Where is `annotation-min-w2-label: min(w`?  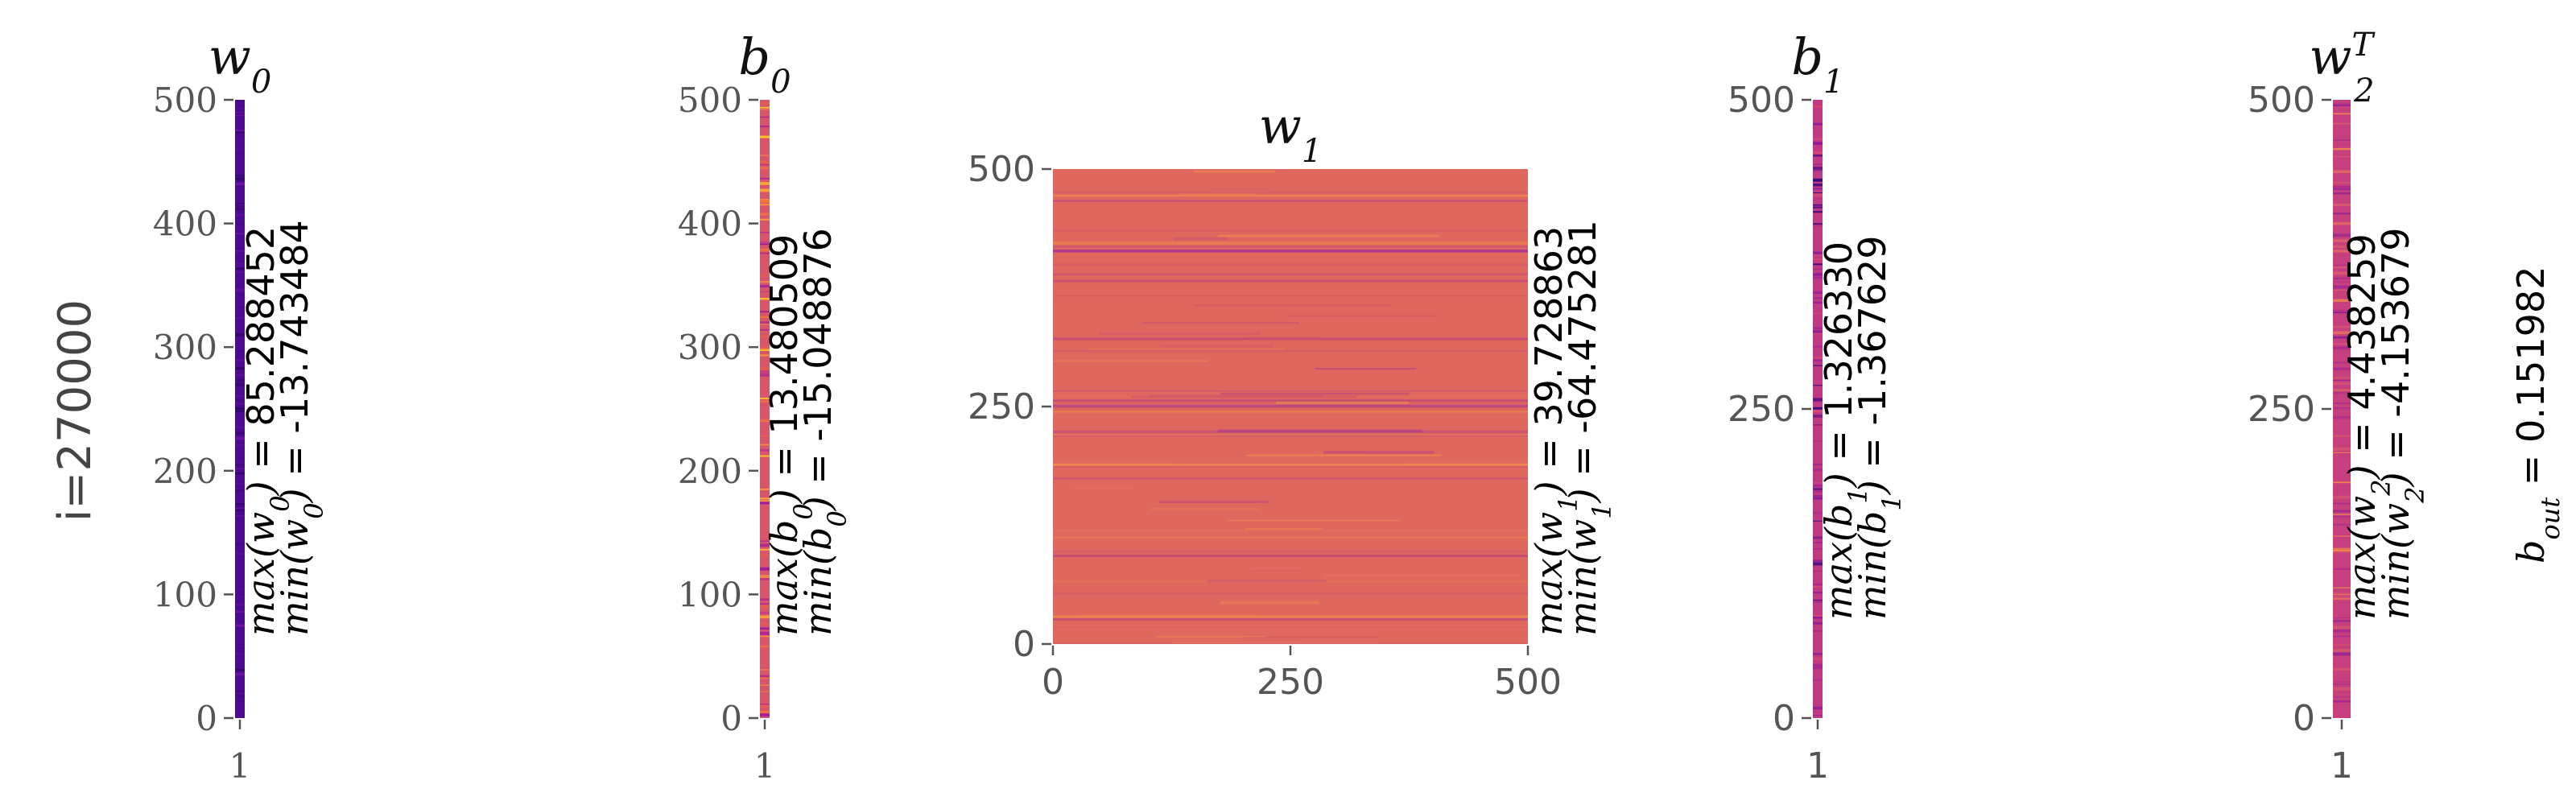
annotation-min-w2-label: min(w is located at coordinates (2395, 561).